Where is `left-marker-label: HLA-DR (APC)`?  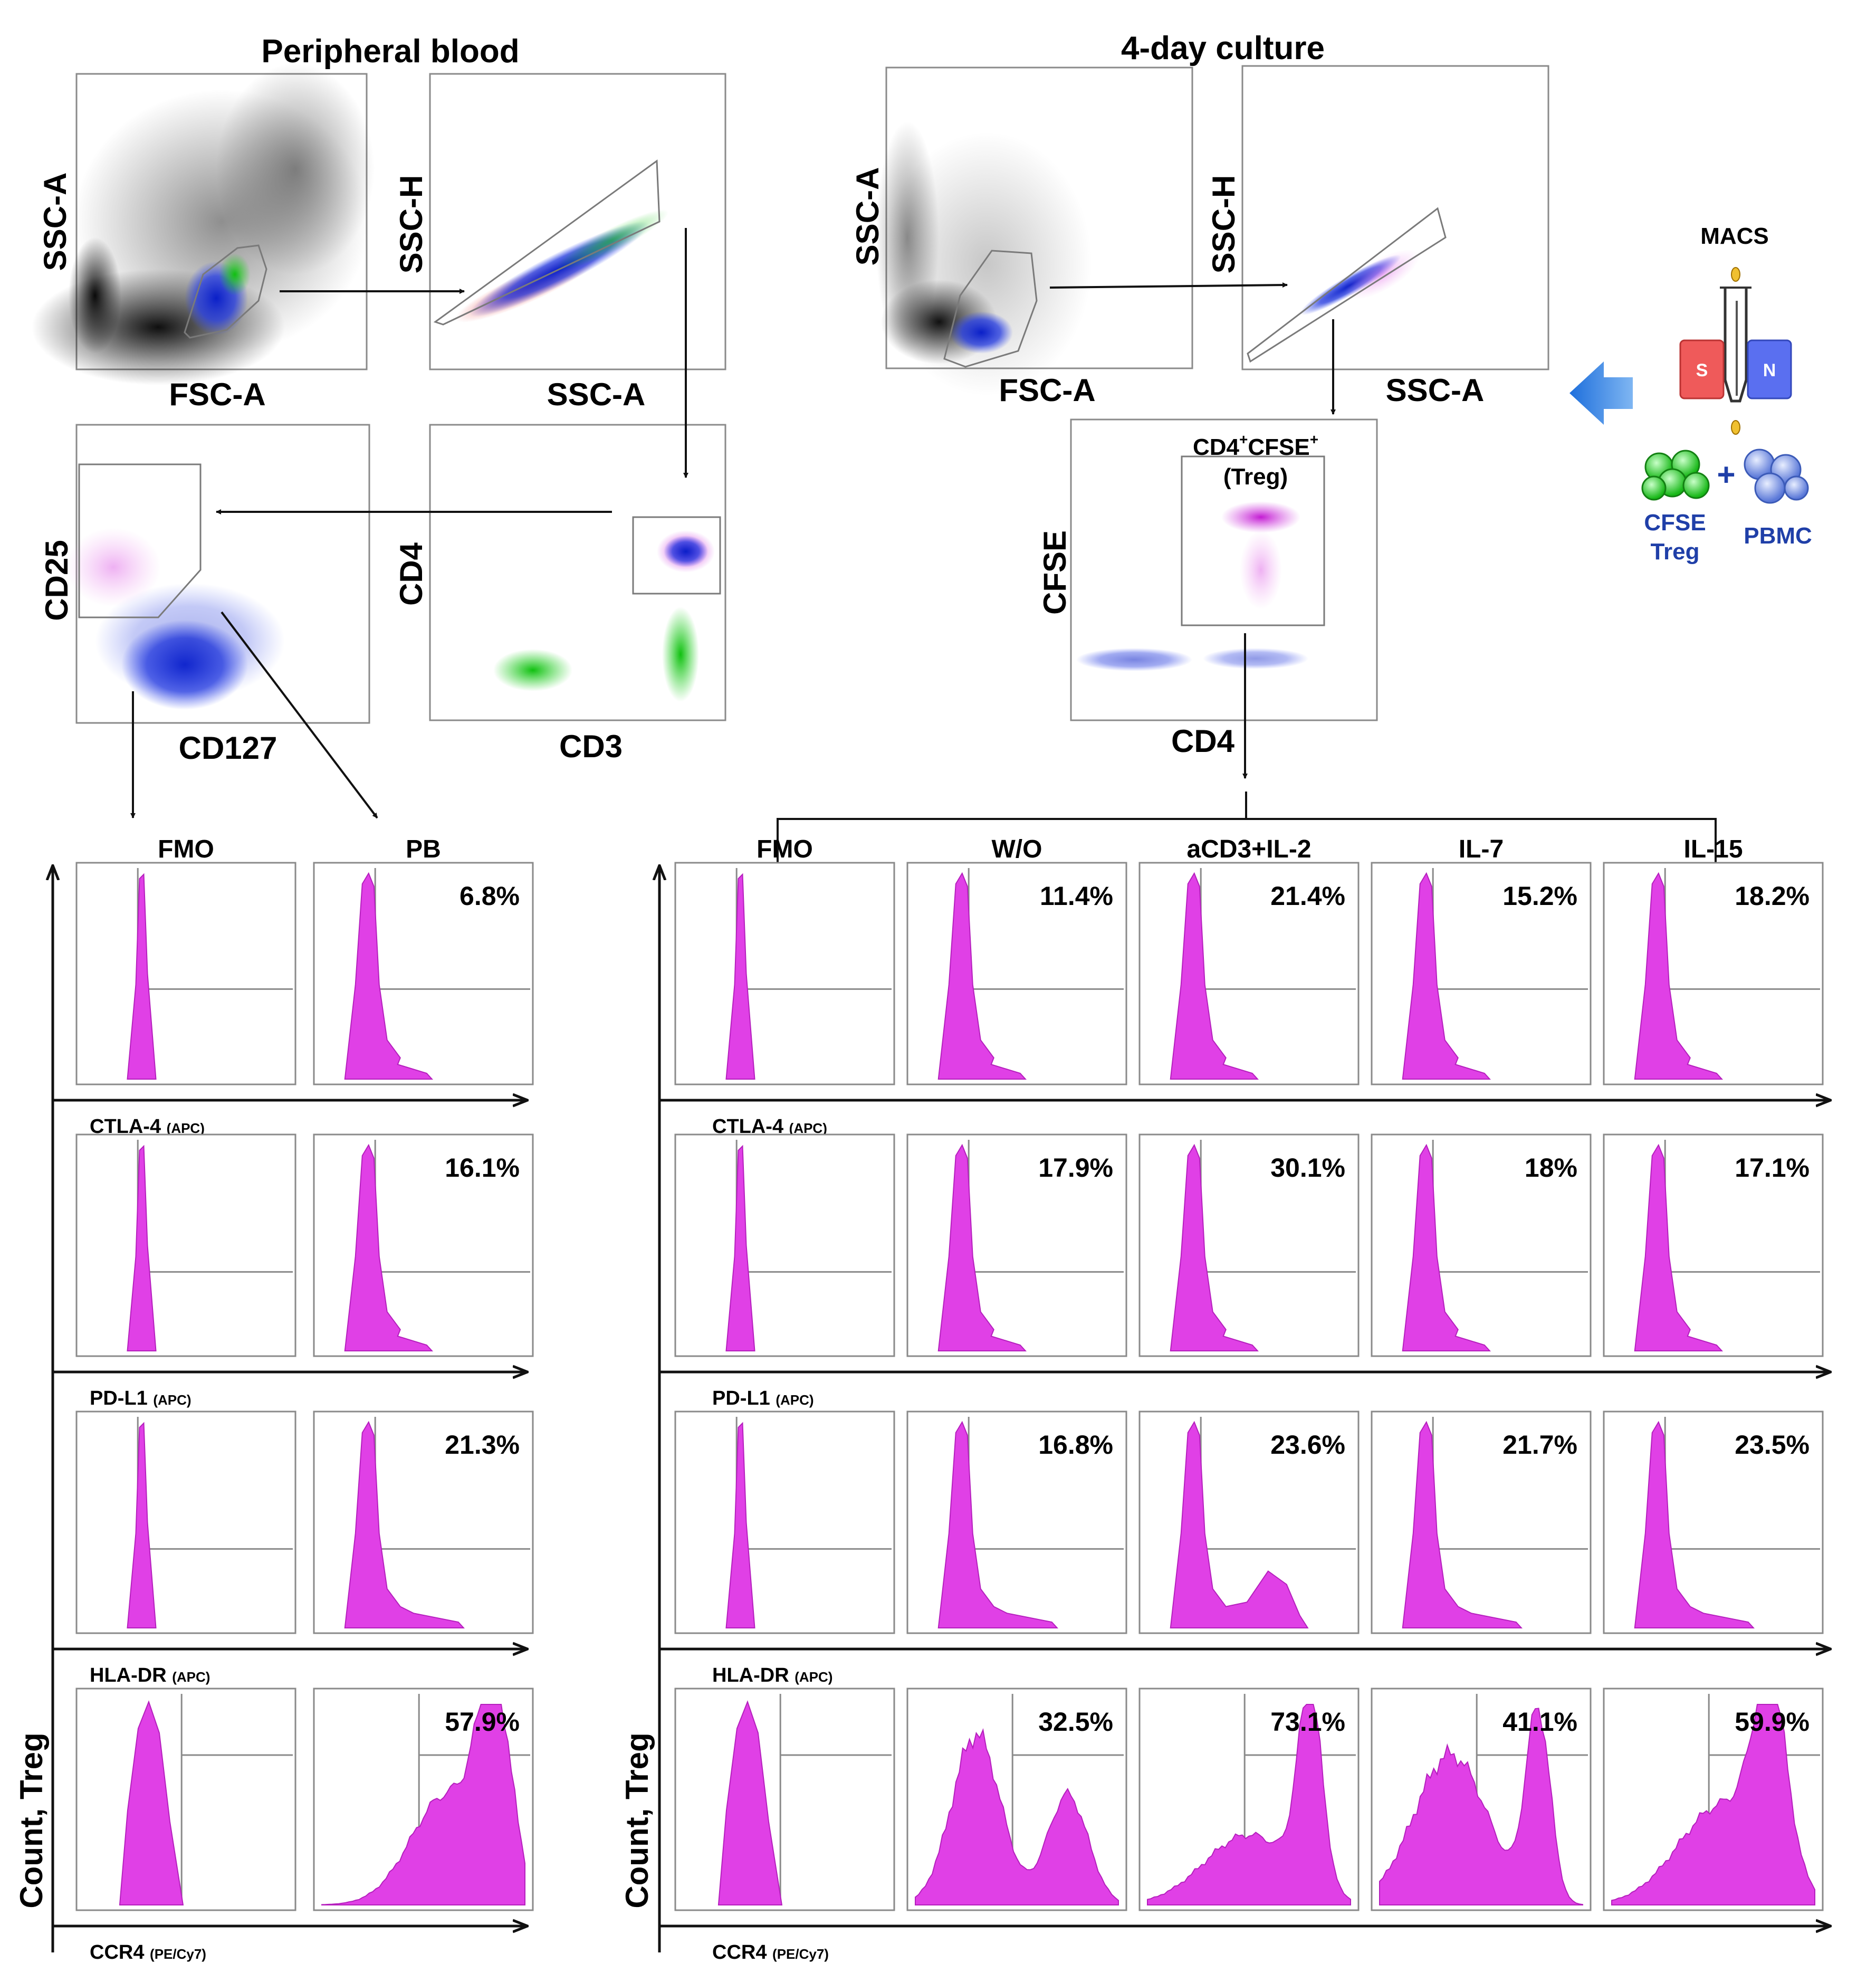
left-marker-label: HLA-DR (APC) is located at coordinates (150, 1675).